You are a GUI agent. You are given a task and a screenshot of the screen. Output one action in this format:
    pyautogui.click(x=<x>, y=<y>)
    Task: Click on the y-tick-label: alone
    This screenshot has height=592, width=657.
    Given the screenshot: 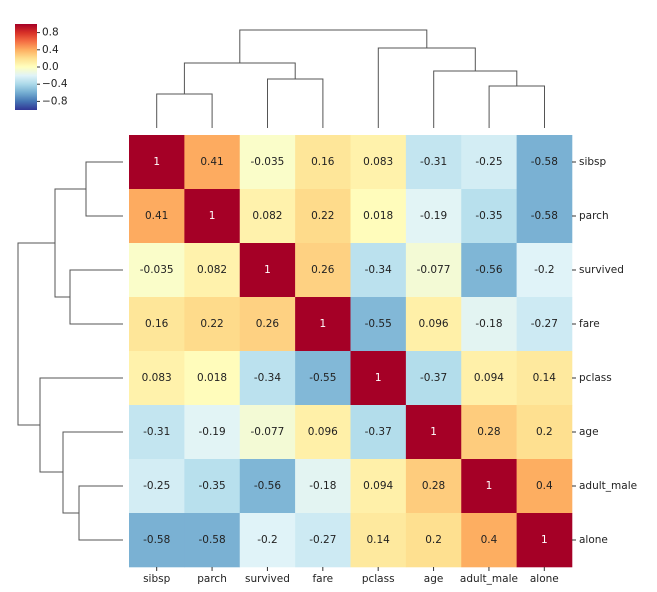 What is the action you would take?
    pyautogui.click(x=593, y=540)
    